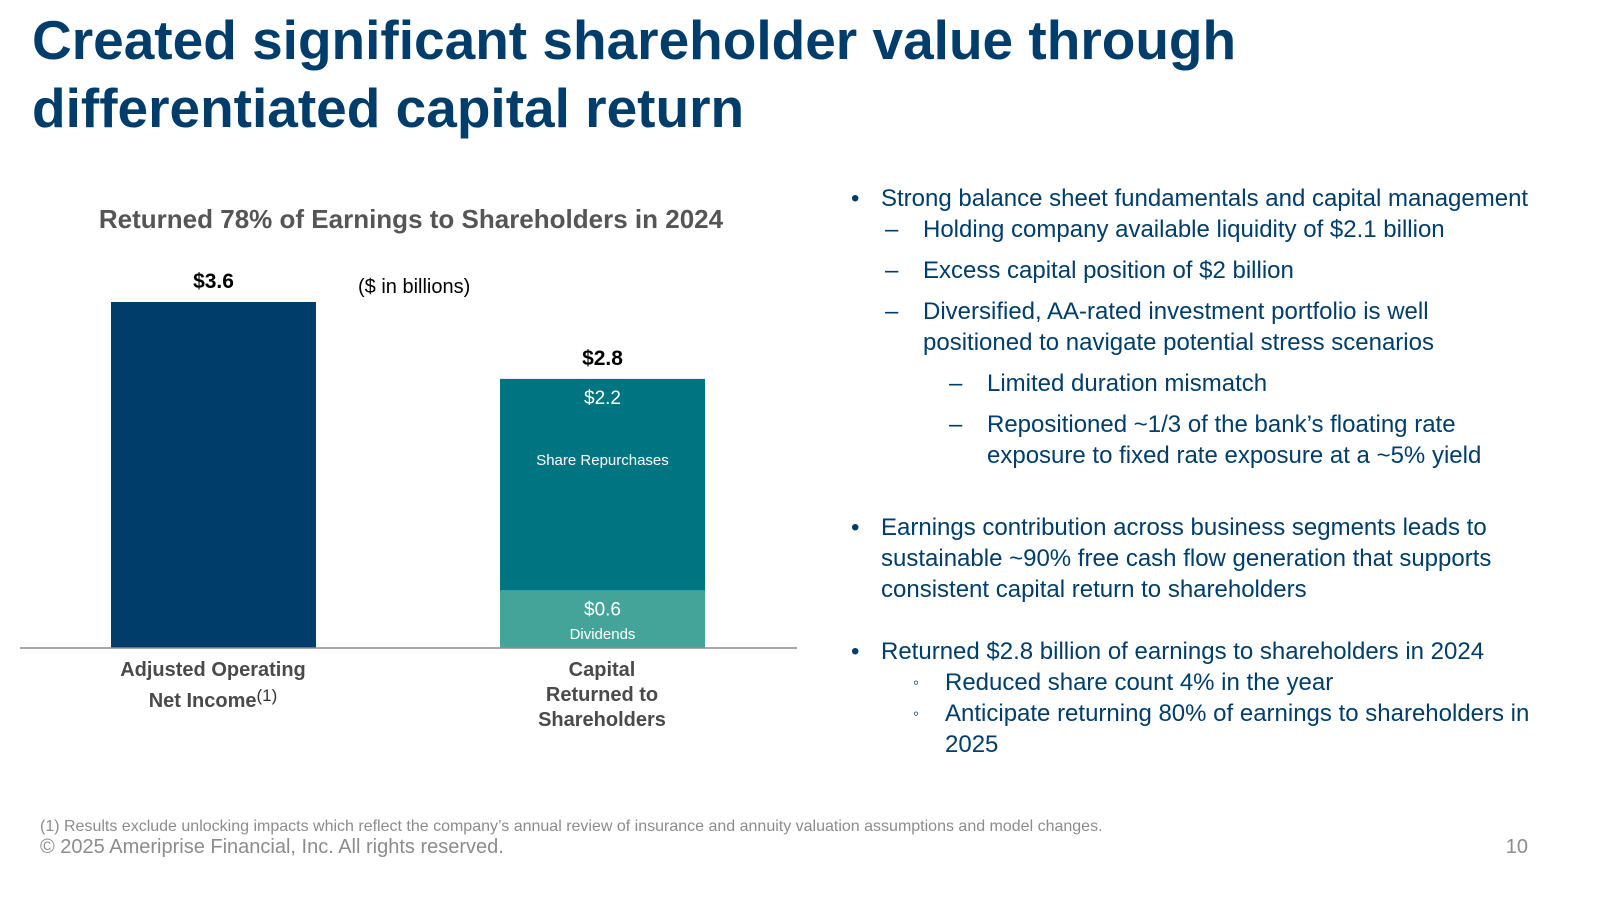 The height and width of the screenshot is (900, 1608). I want to click on category-label-line: Adjusted Operating, so click(213, 670).